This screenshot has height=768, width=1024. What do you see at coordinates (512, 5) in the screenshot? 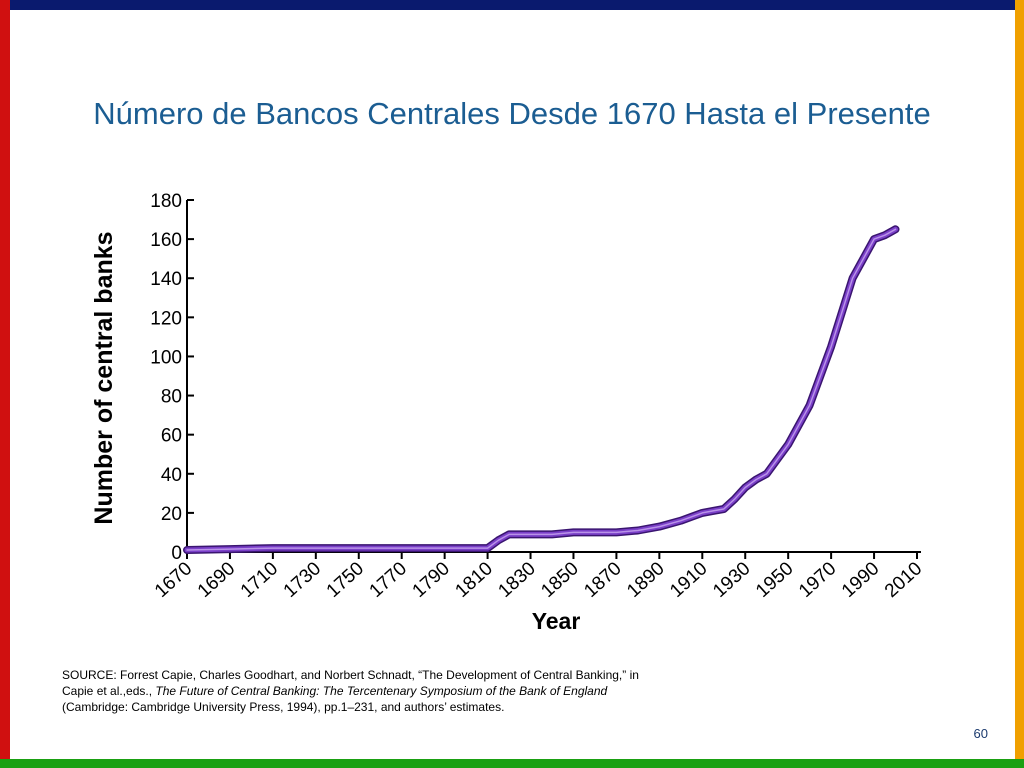
I see `top-frame-bar` at bounding box center [512, 5].